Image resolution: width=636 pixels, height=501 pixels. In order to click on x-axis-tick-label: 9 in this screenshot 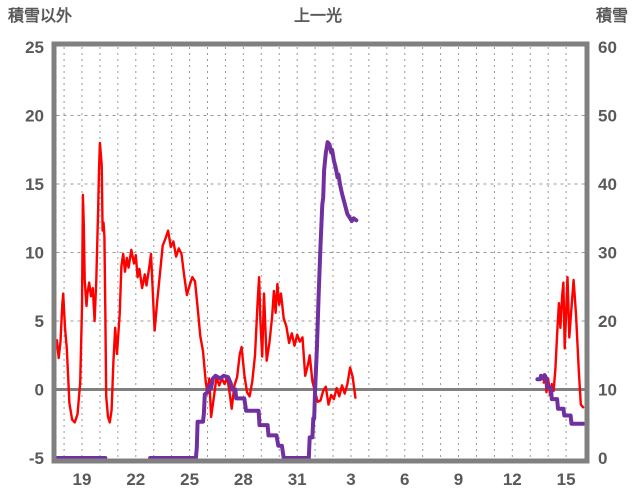, I will do `click(458, 479)`.